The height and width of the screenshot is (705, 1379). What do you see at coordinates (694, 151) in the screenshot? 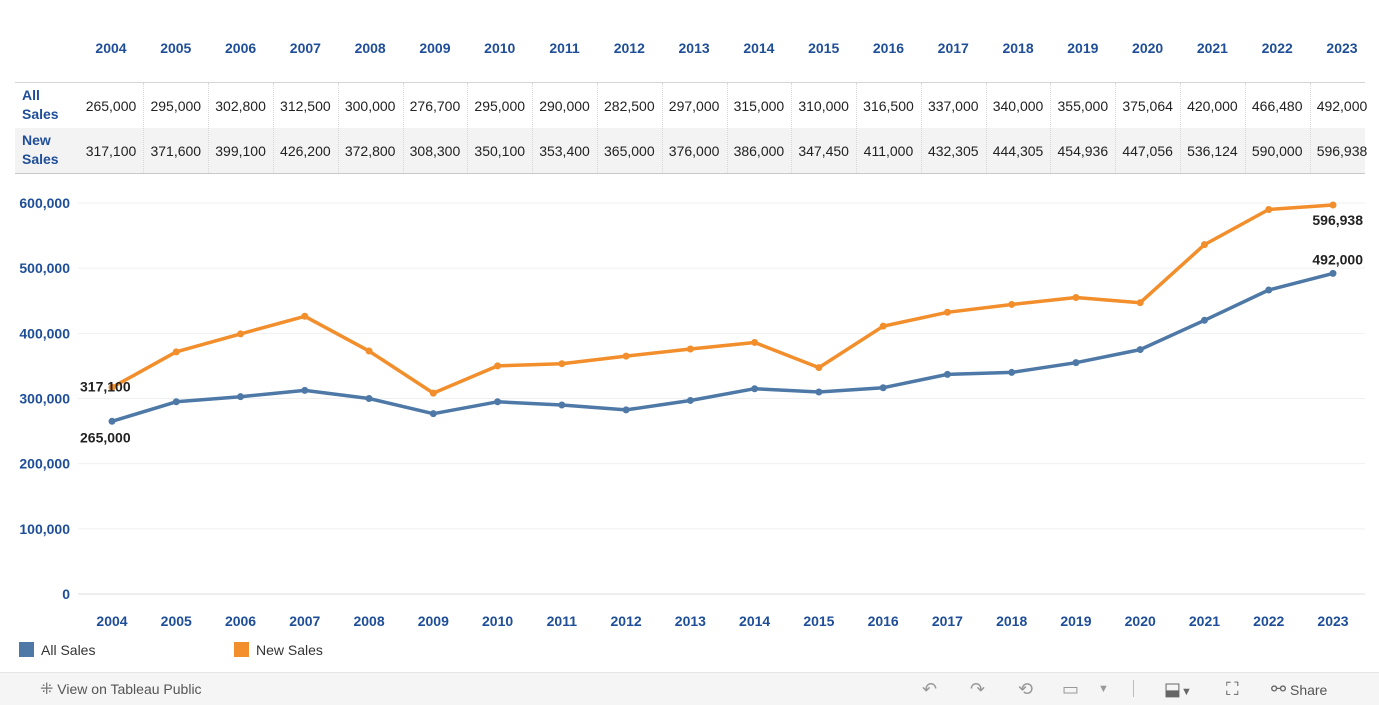
I see `table-cell-new-2013: 376,000` at bounding box center [694, 151].